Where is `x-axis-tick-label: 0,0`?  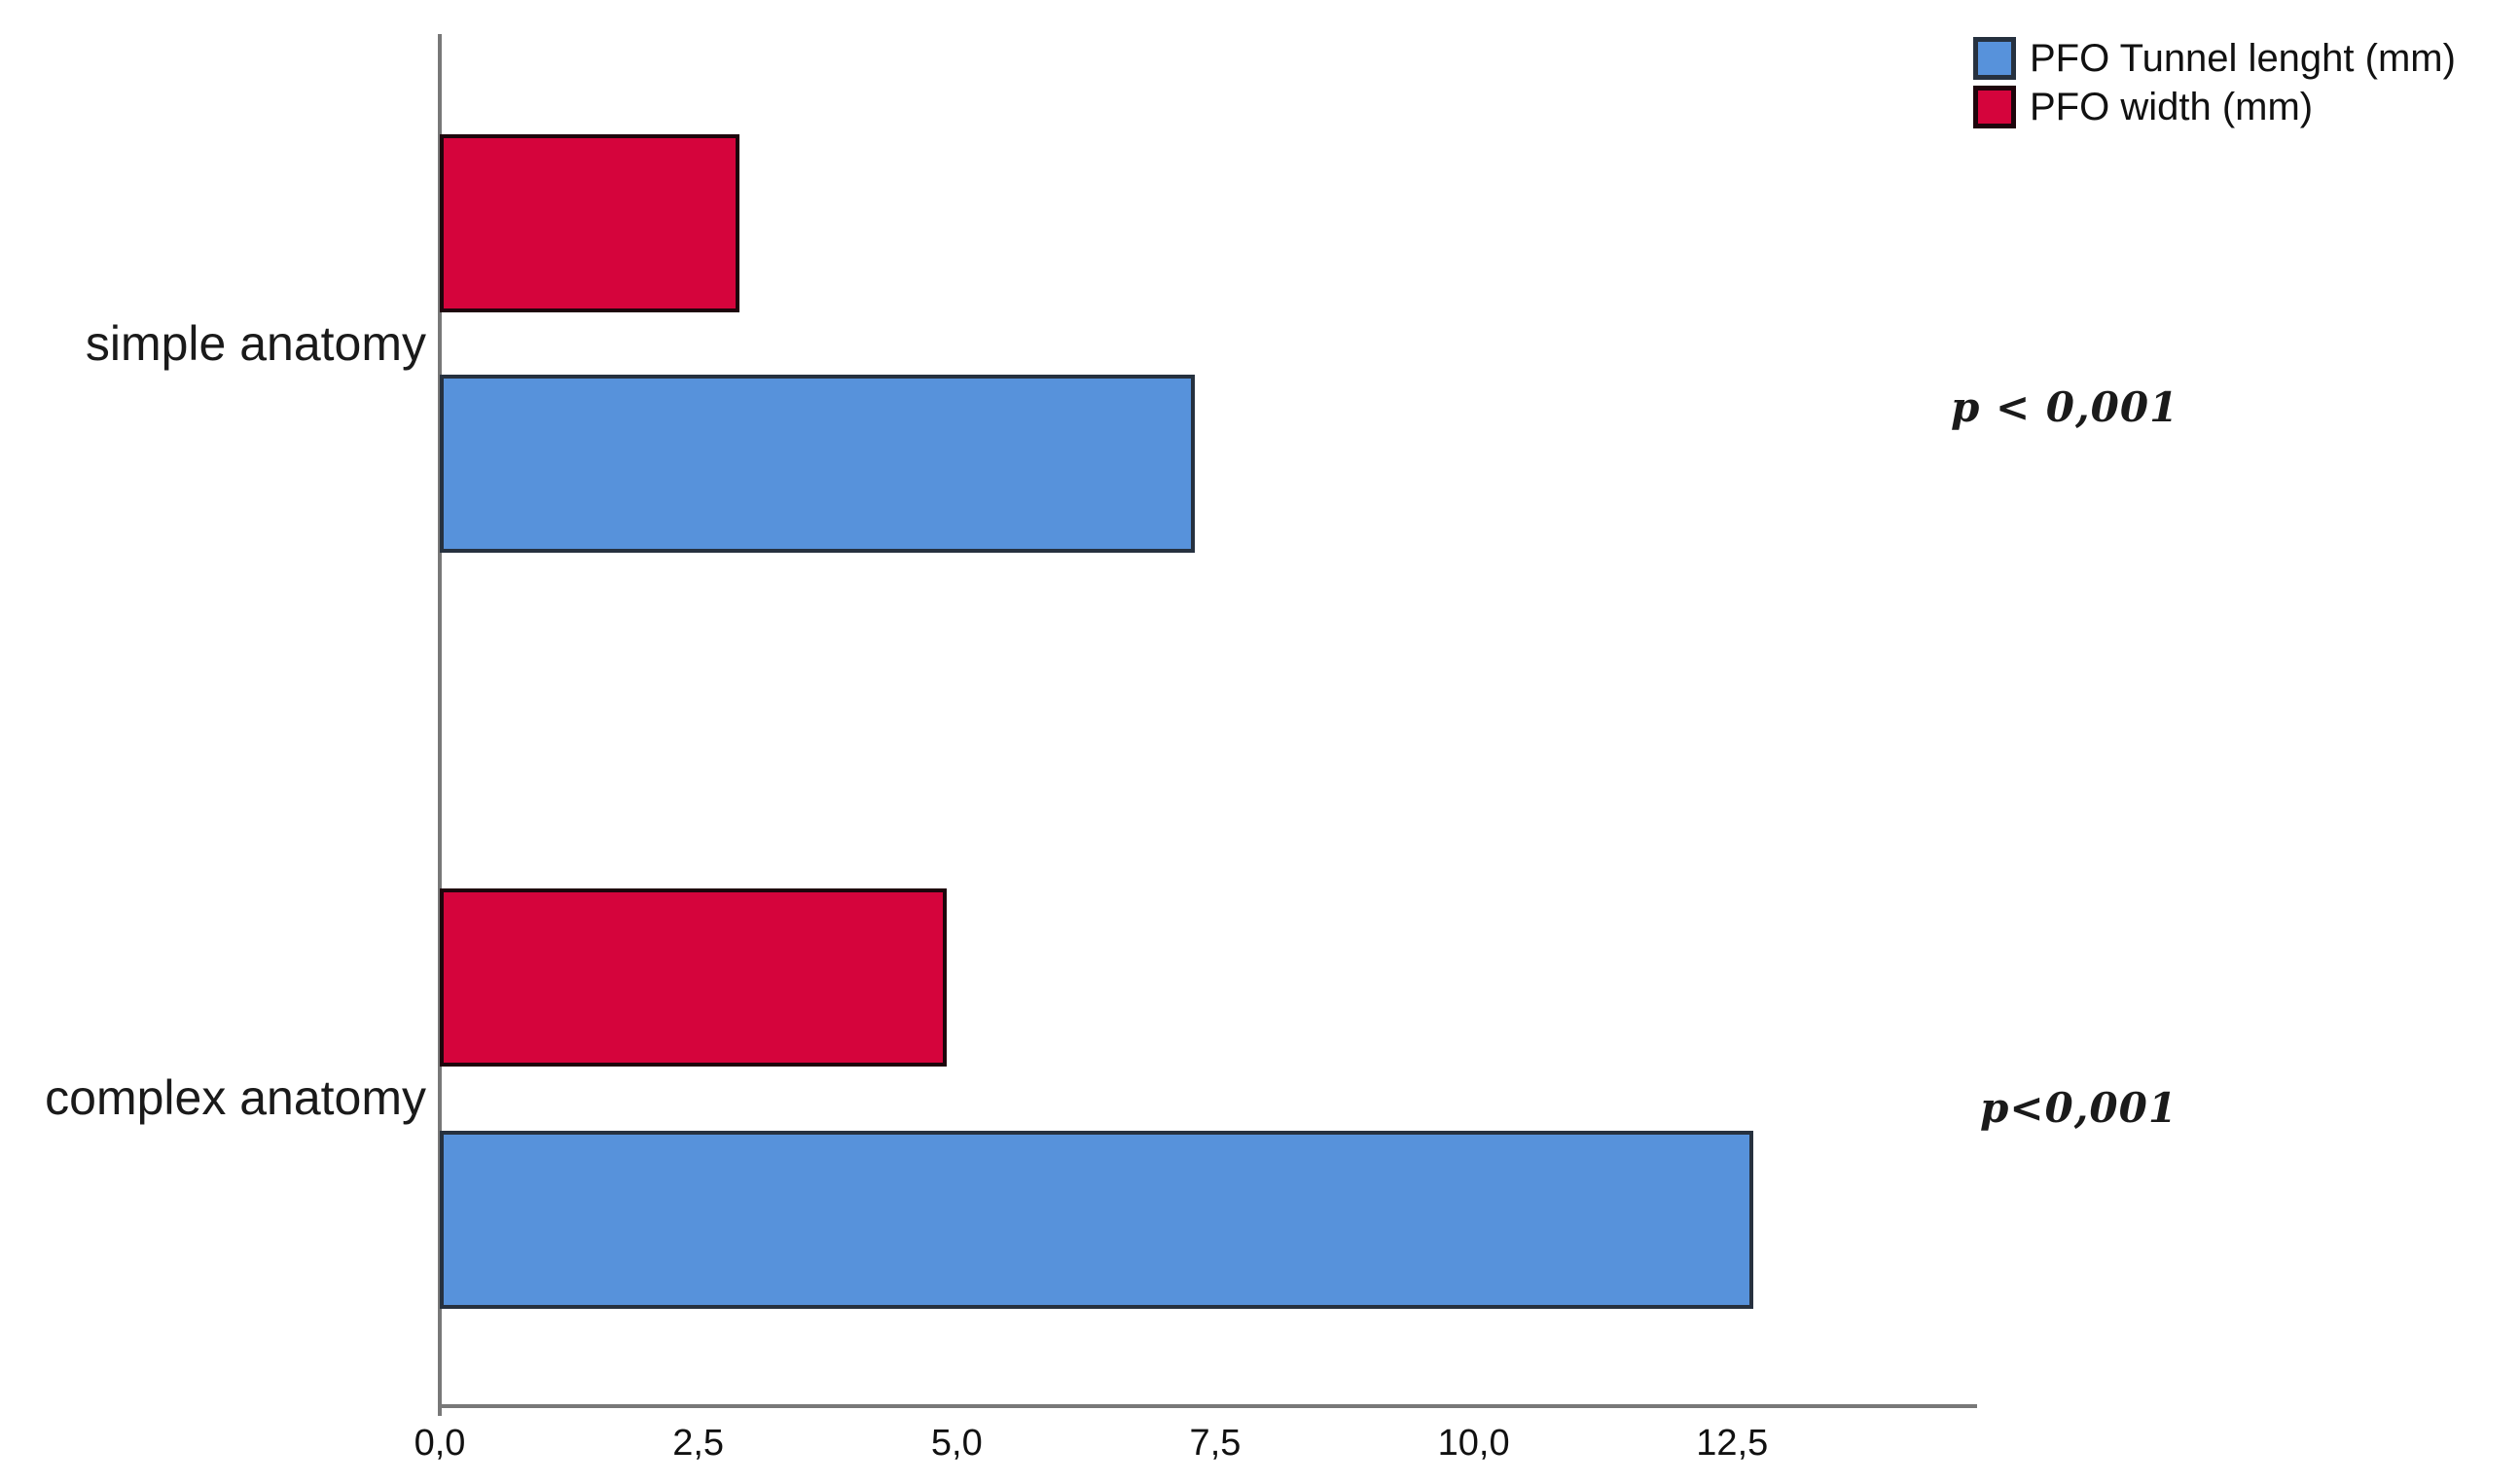 x-axis-tick-label: 0,0 is located at coordinates (440, 1443).